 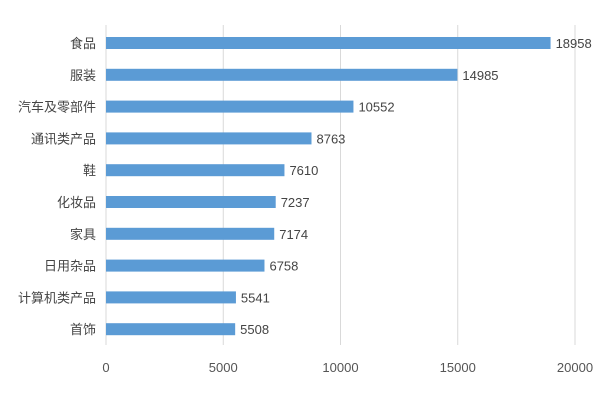 What do you see at coordinates (574, 43) in the screenshot?
I see `data-label: 18958` at bounding box center [574, 43].